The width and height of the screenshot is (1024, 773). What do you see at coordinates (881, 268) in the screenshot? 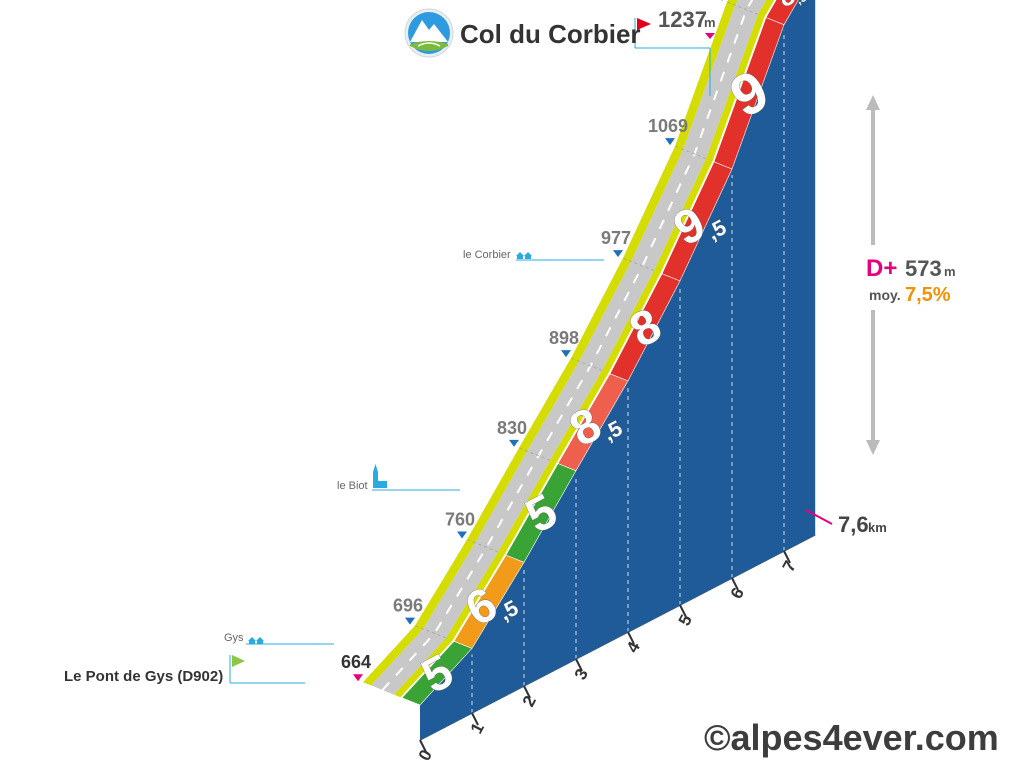
I see `dplus-label: D+` at bounding box center [881, 268].